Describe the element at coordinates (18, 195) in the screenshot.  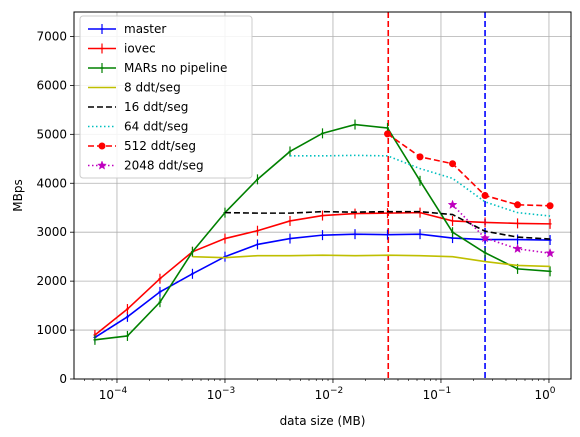
I see `y-axis-label: MBps` at that location.